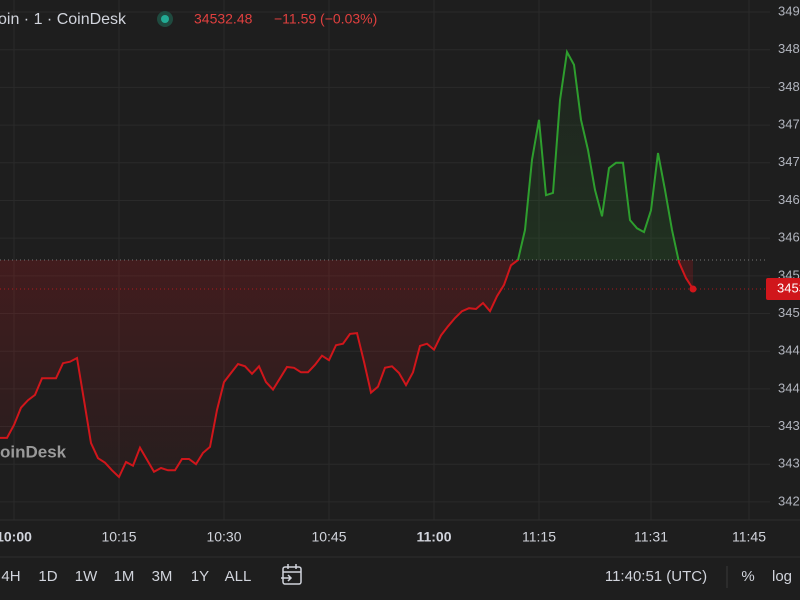 This screenshot has width=800, height=600. I want to click on watermark: oinDesk, so click(33, 451).